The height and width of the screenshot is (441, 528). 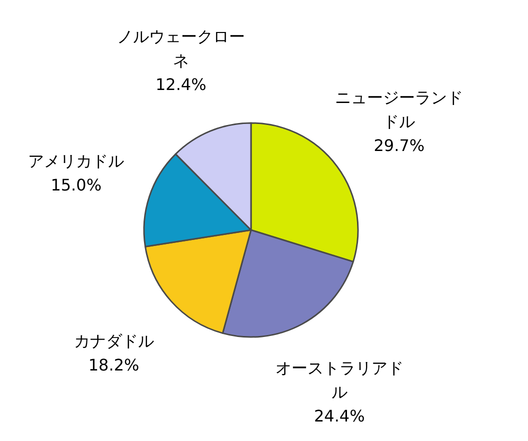 I want to click on slice-label: アメリカドル, so click(x=76, y=161).